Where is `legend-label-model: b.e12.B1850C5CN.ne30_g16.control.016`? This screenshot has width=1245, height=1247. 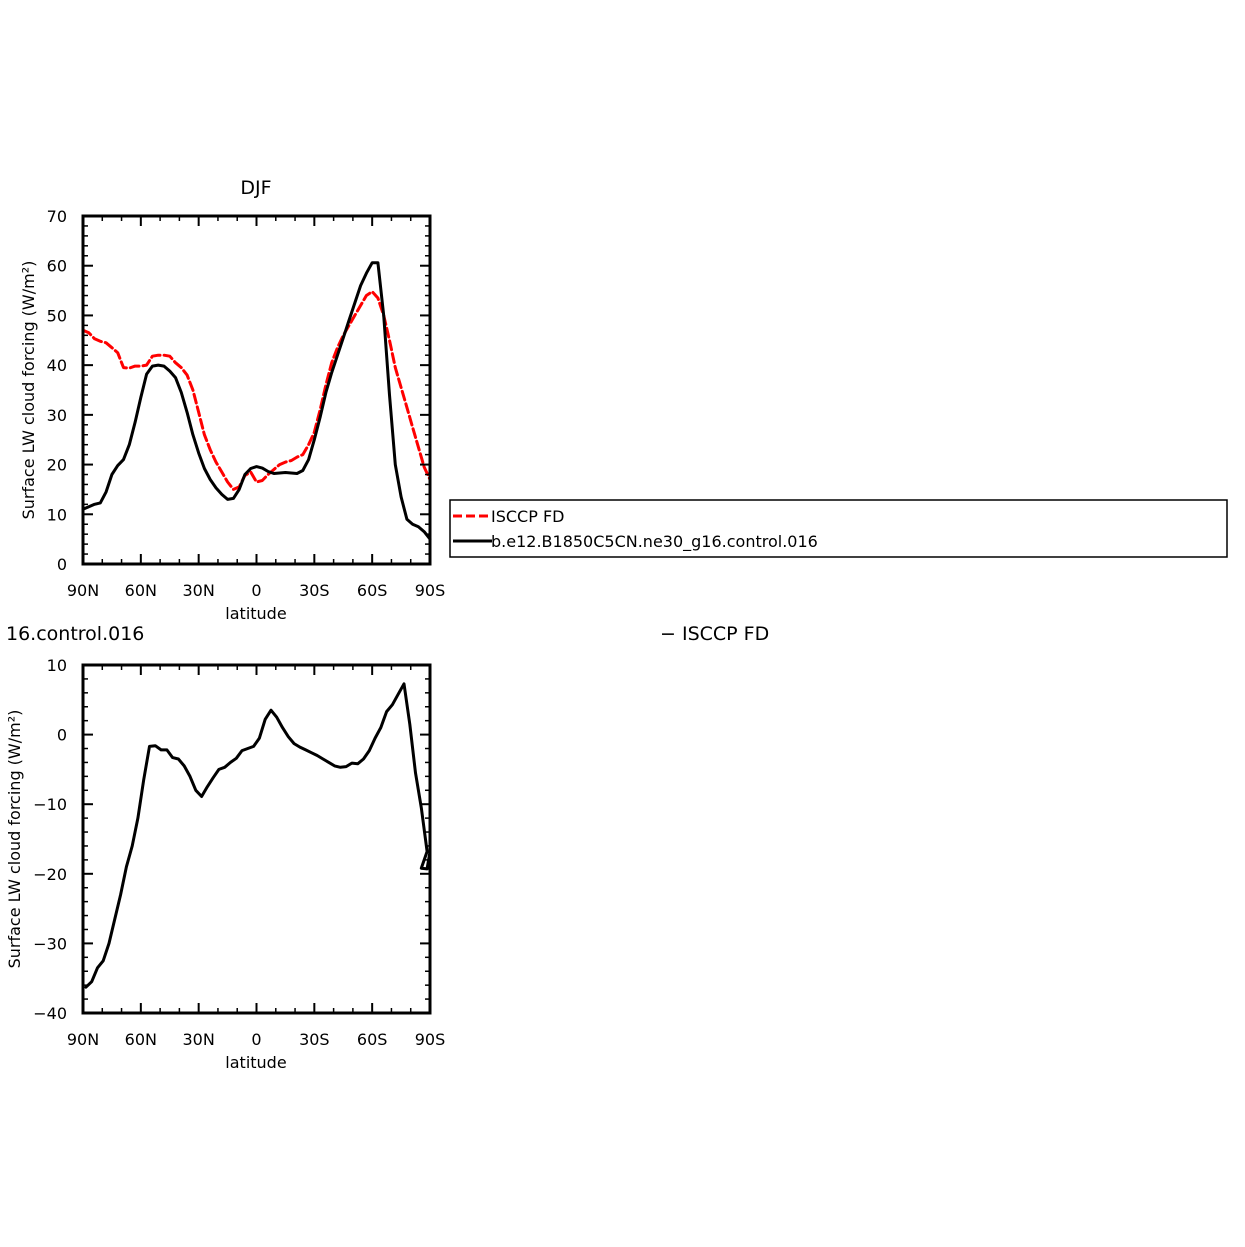
legend-label-model: b.e12.B1850C5CN.ne30_g16.control.016 is located at coordinates (654, 542).